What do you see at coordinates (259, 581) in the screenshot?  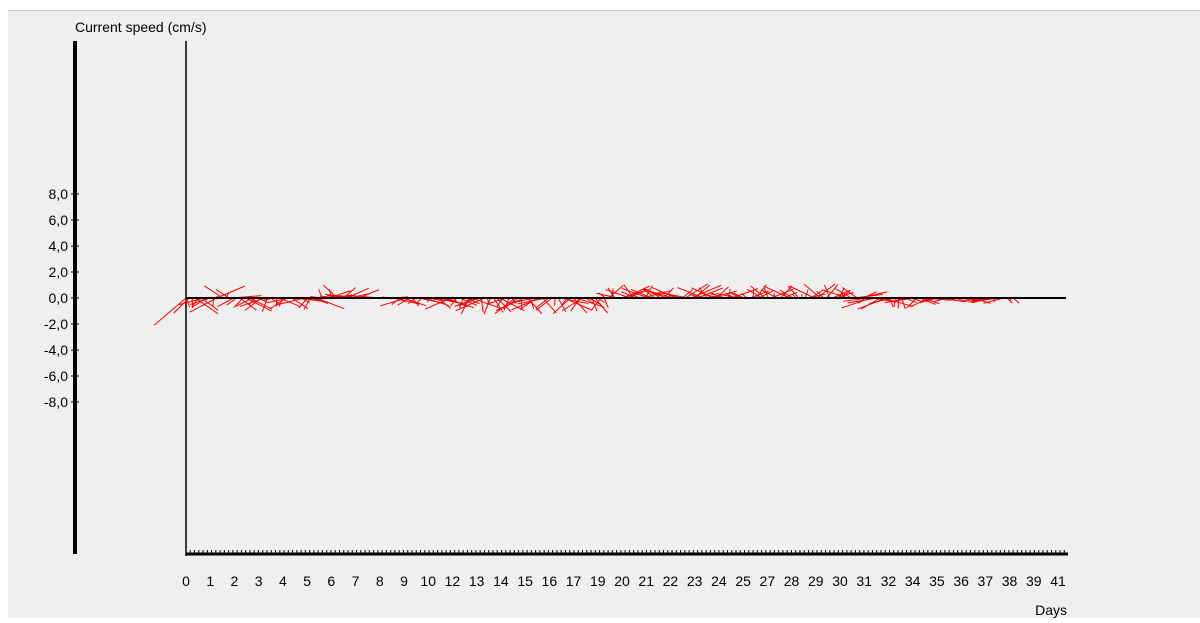 I see `x-tick-label: 3` at bounding box center [259, 581].